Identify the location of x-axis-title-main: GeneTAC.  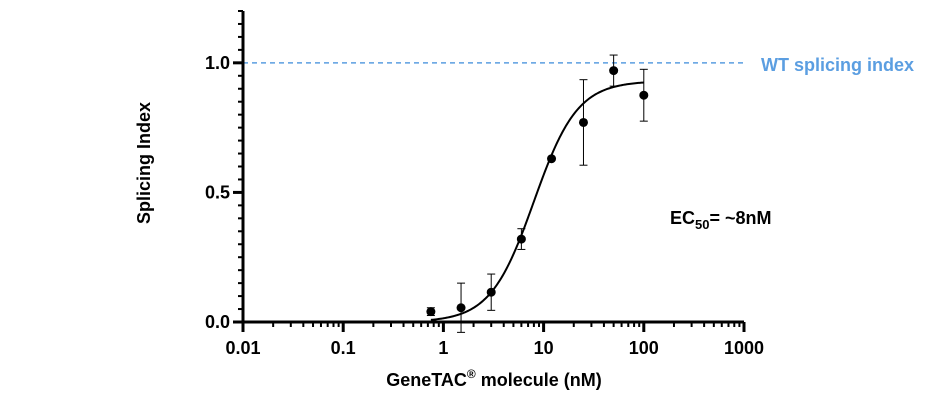
(426, 380).